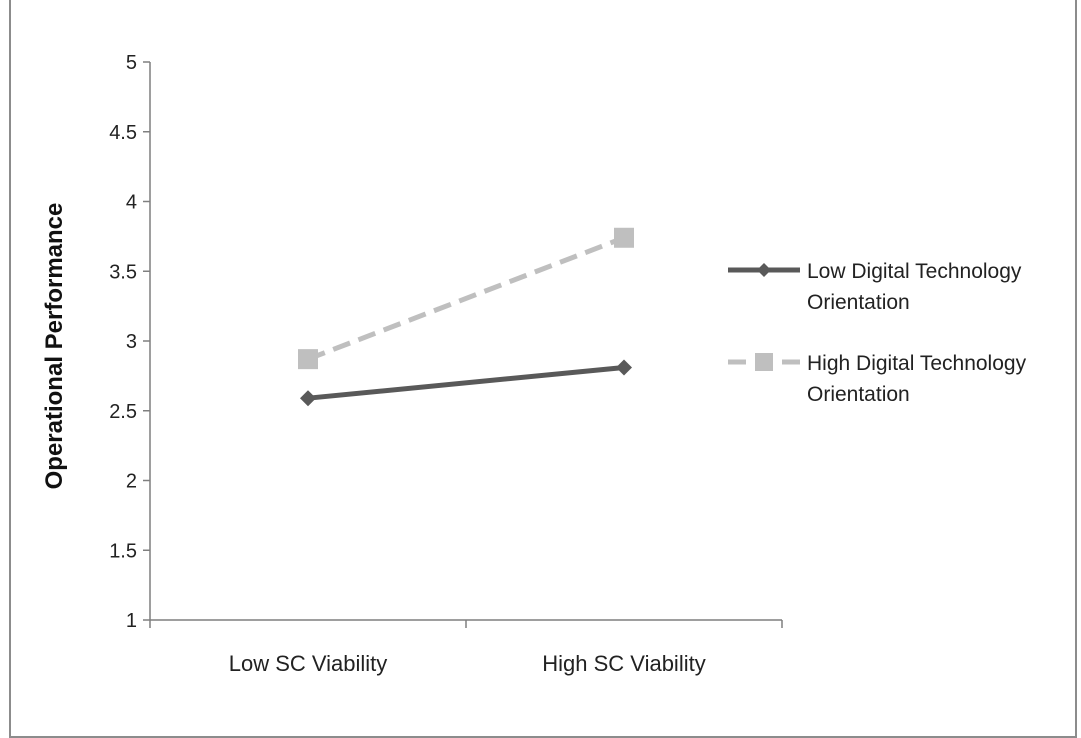  What do you see at coordinates (131, 63) in the screenshot?
I see `y-tick-label: 5` at bounding box center [131, 63].